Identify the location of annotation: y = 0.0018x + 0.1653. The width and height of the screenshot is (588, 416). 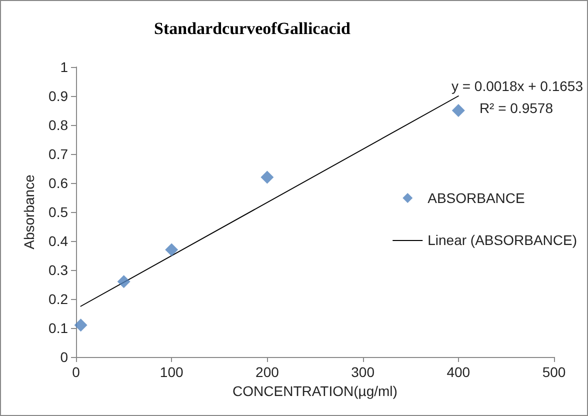
(517, 86).